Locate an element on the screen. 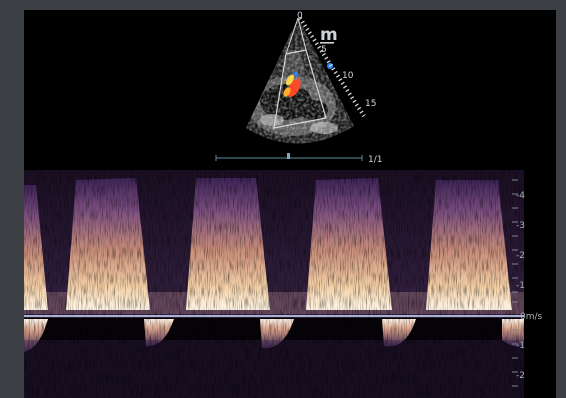  velocity-tick-neg-2: -2 is located at coordinates (520, 376).